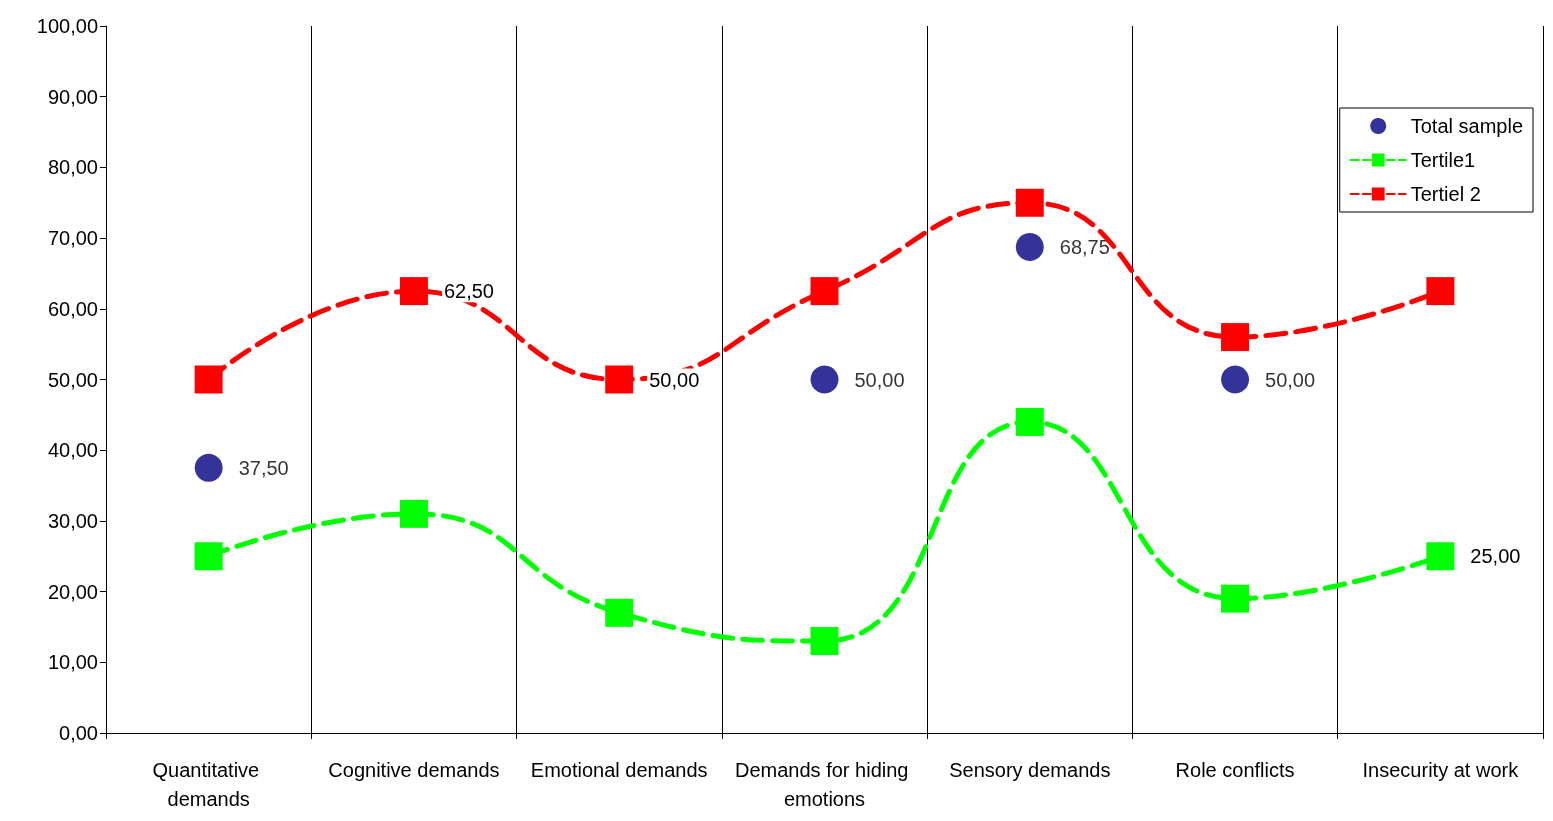 This screenshot has width=1553, height=821. What do you see at coordinates (1441, 769) in the screenshot?
I see `x-tick-label: Insecurity at work` at bounding box center [1441, 769].